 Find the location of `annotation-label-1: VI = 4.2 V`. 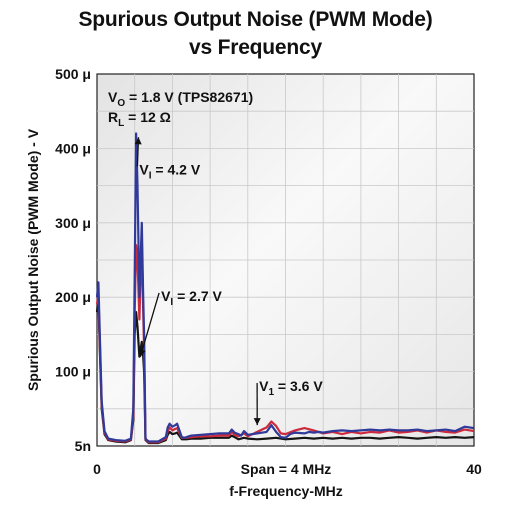

annotation-label-1: VI = 4.2 V is located at coordinates (169, 171).